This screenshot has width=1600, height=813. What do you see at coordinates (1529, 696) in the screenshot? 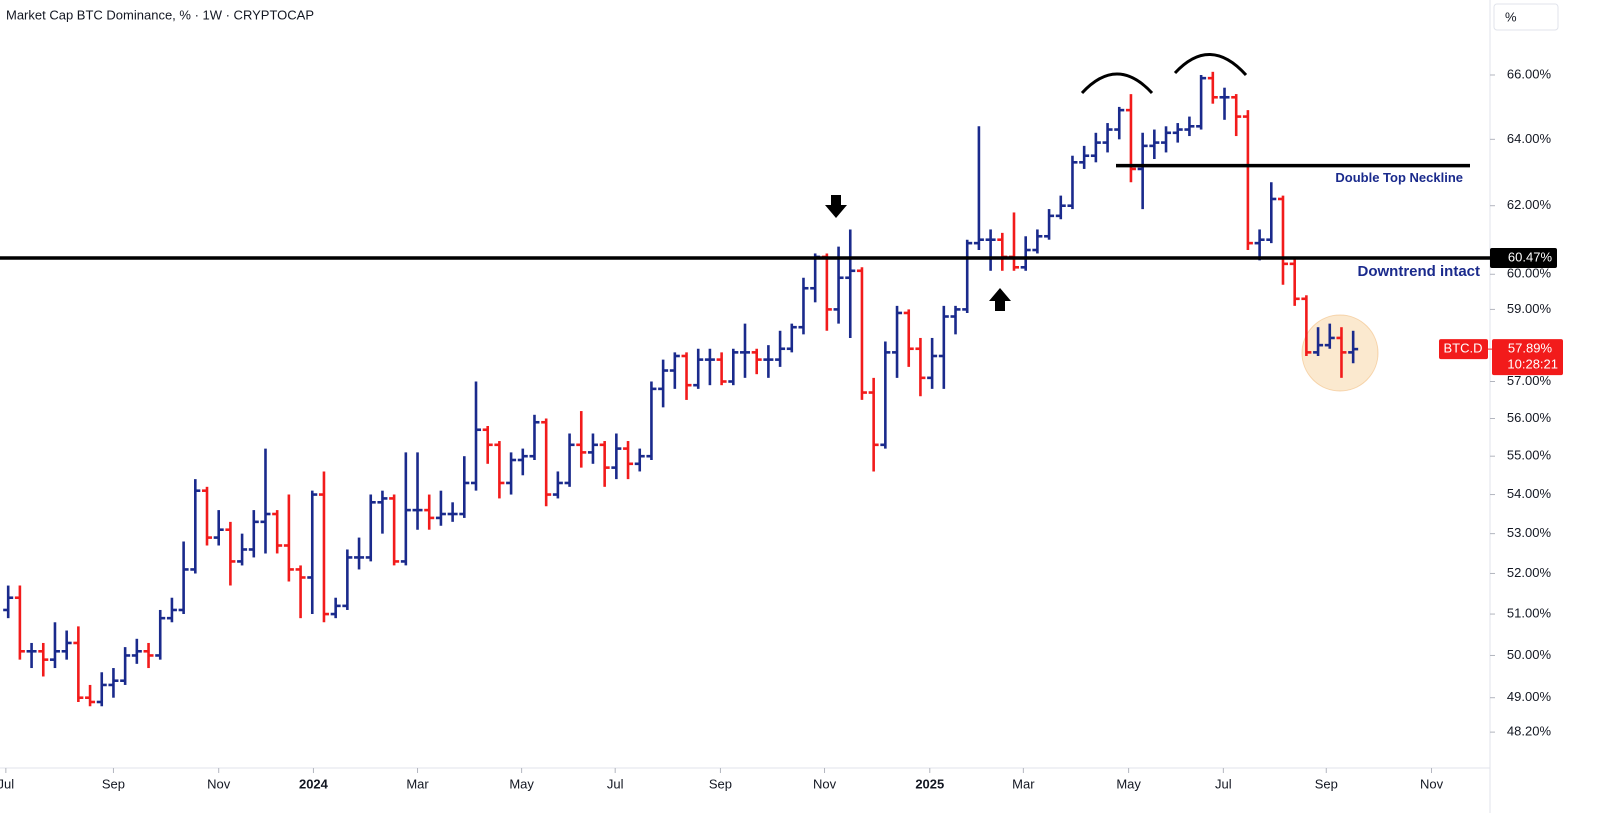
I see `y-tick-label: 49.00%` at bounding box center [1529, 696].